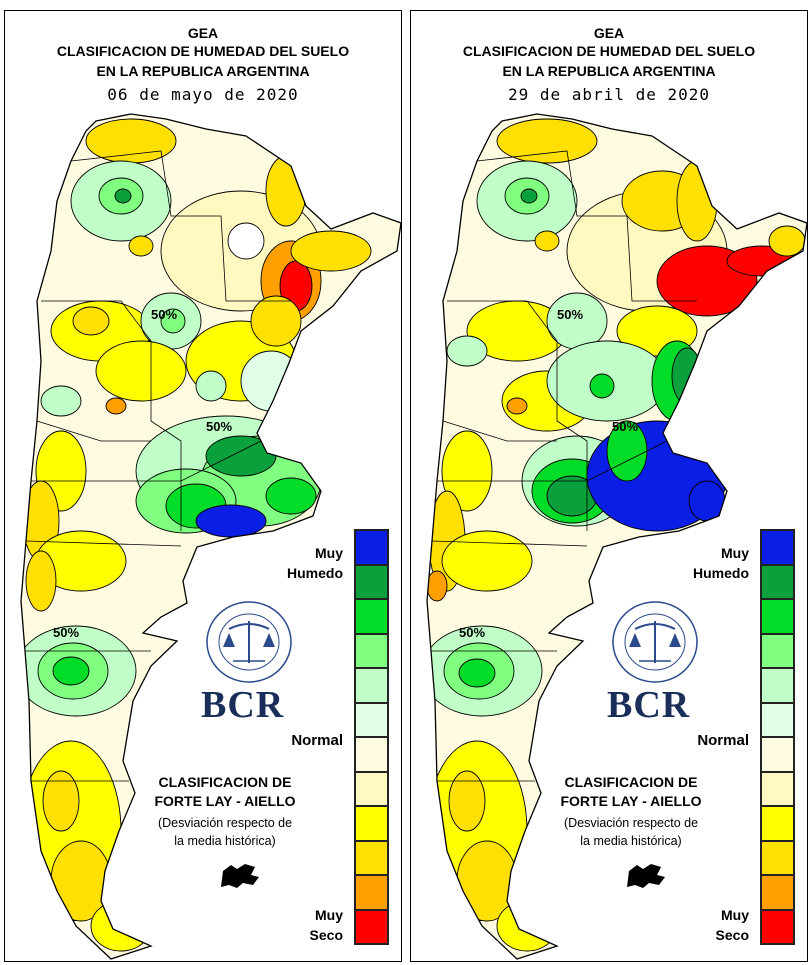 The height and width of the screenshot is (965, 810). What do you see at coordinates (203, 94) in the screenshot?
I see `map-date: 06 de mayo de 2020` at bounding box center [203, 94].